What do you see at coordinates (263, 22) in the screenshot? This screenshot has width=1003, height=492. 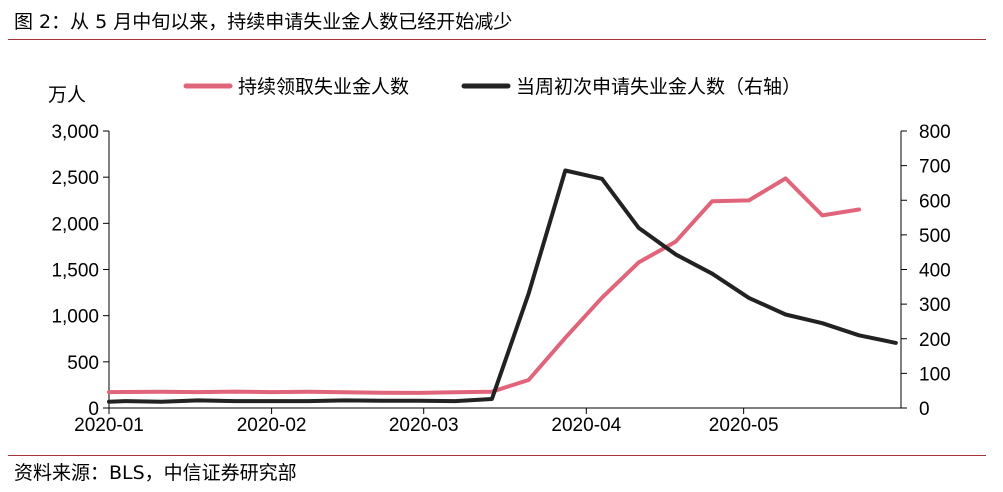 I see `figure-title: 图 2：从 5 月中旬以来，持续申请失业金人数已经开始减少` at bounding box center [263, 22].